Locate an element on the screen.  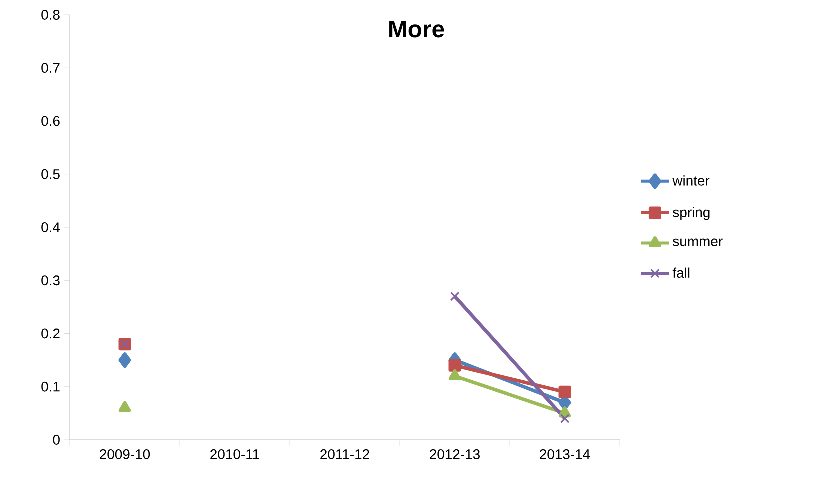
x-tick-label: 2009-10 is located at coordinates (125, 455).